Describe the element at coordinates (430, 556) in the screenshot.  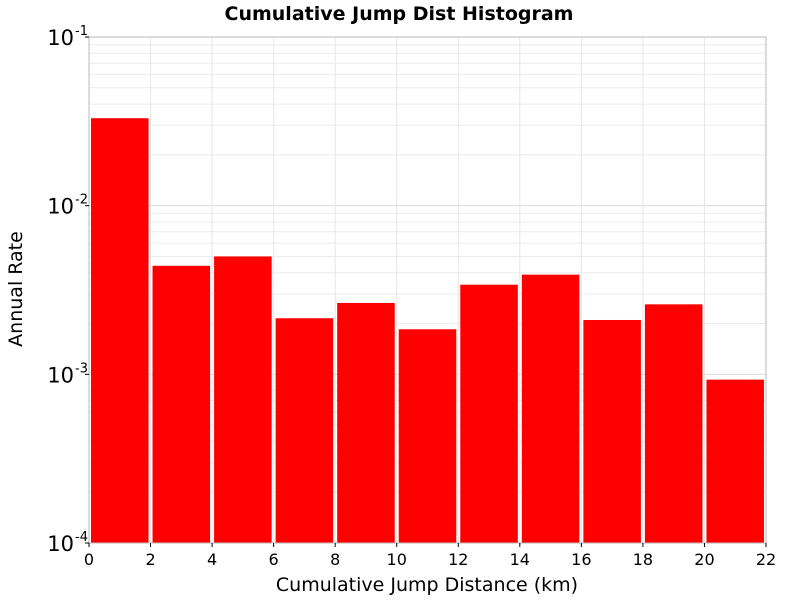
I see `x-axis-ticks: 0 2 4 6 8 10 12 14 16 18 20 22` at that location.